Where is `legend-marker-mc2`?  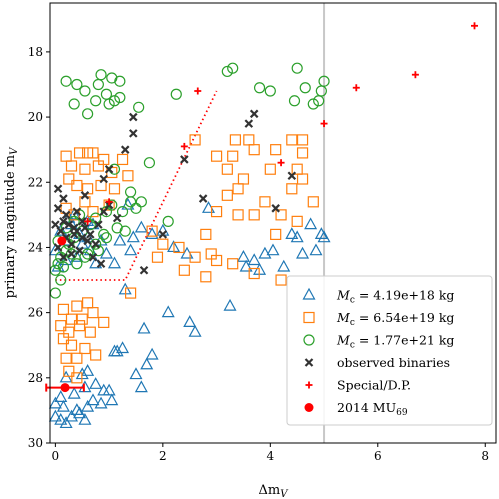
legend-marker-mc2 is located at coordinates (309, 317).